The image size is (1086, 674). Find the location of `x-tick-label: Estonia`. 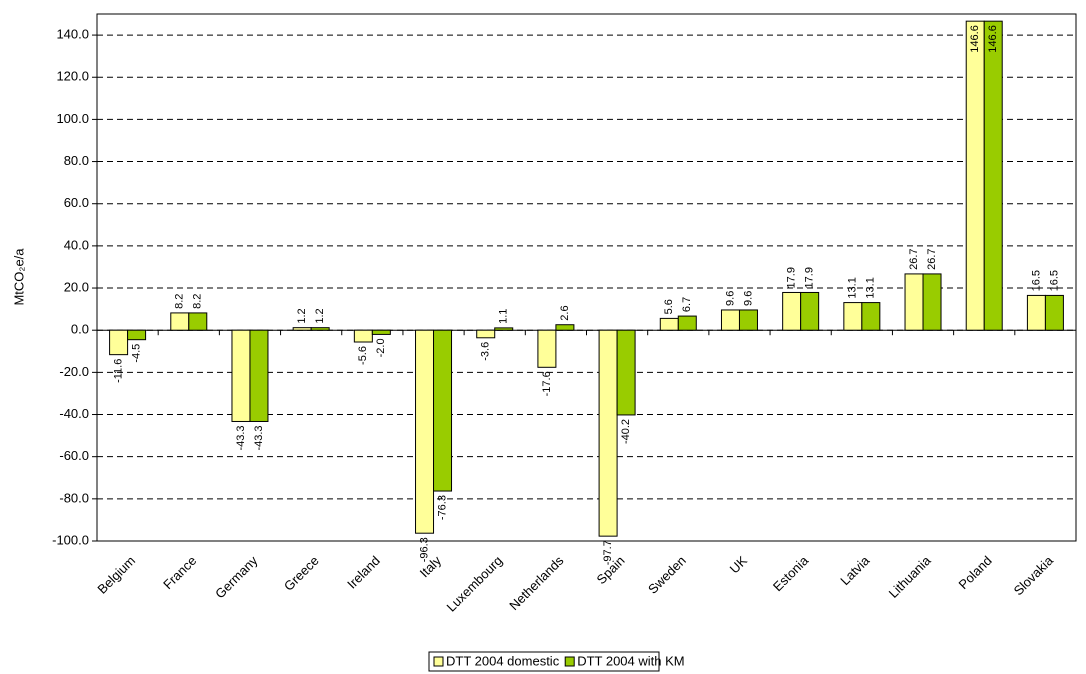

x-tick-label: Estonia is located at coordinates (791, 573).